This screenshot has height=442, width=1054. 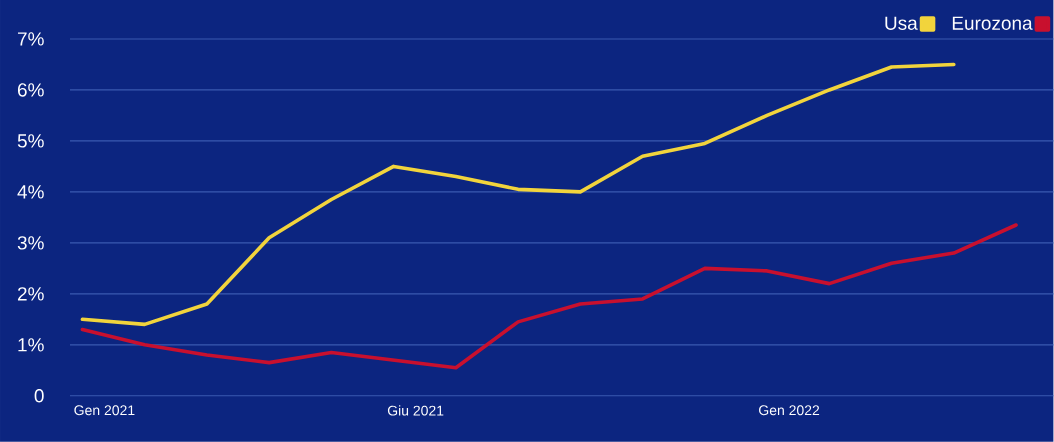 What do you see at coordinates (30, 90) in the screenshot?
I see `y-tick-label: 6%` at bounding box center [30, 90].